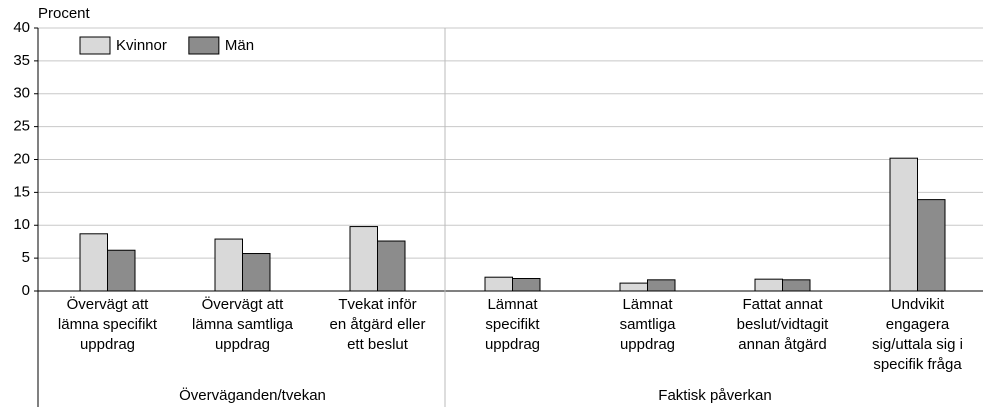  What do you see at coordinates (141, 45) in the screenshot?
I see `legend-label: Kvinnor` at bounding box center [141, 45].